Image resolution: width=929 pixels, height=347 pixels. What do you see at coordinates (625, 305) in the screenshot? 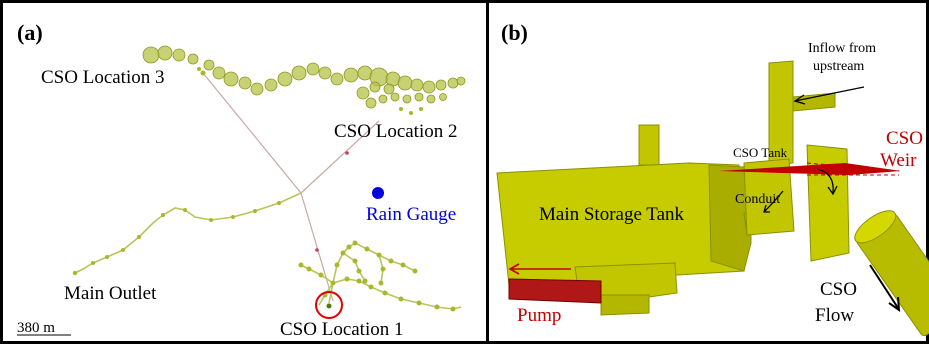
I see `pump-base` at bounding box center [625, 305].